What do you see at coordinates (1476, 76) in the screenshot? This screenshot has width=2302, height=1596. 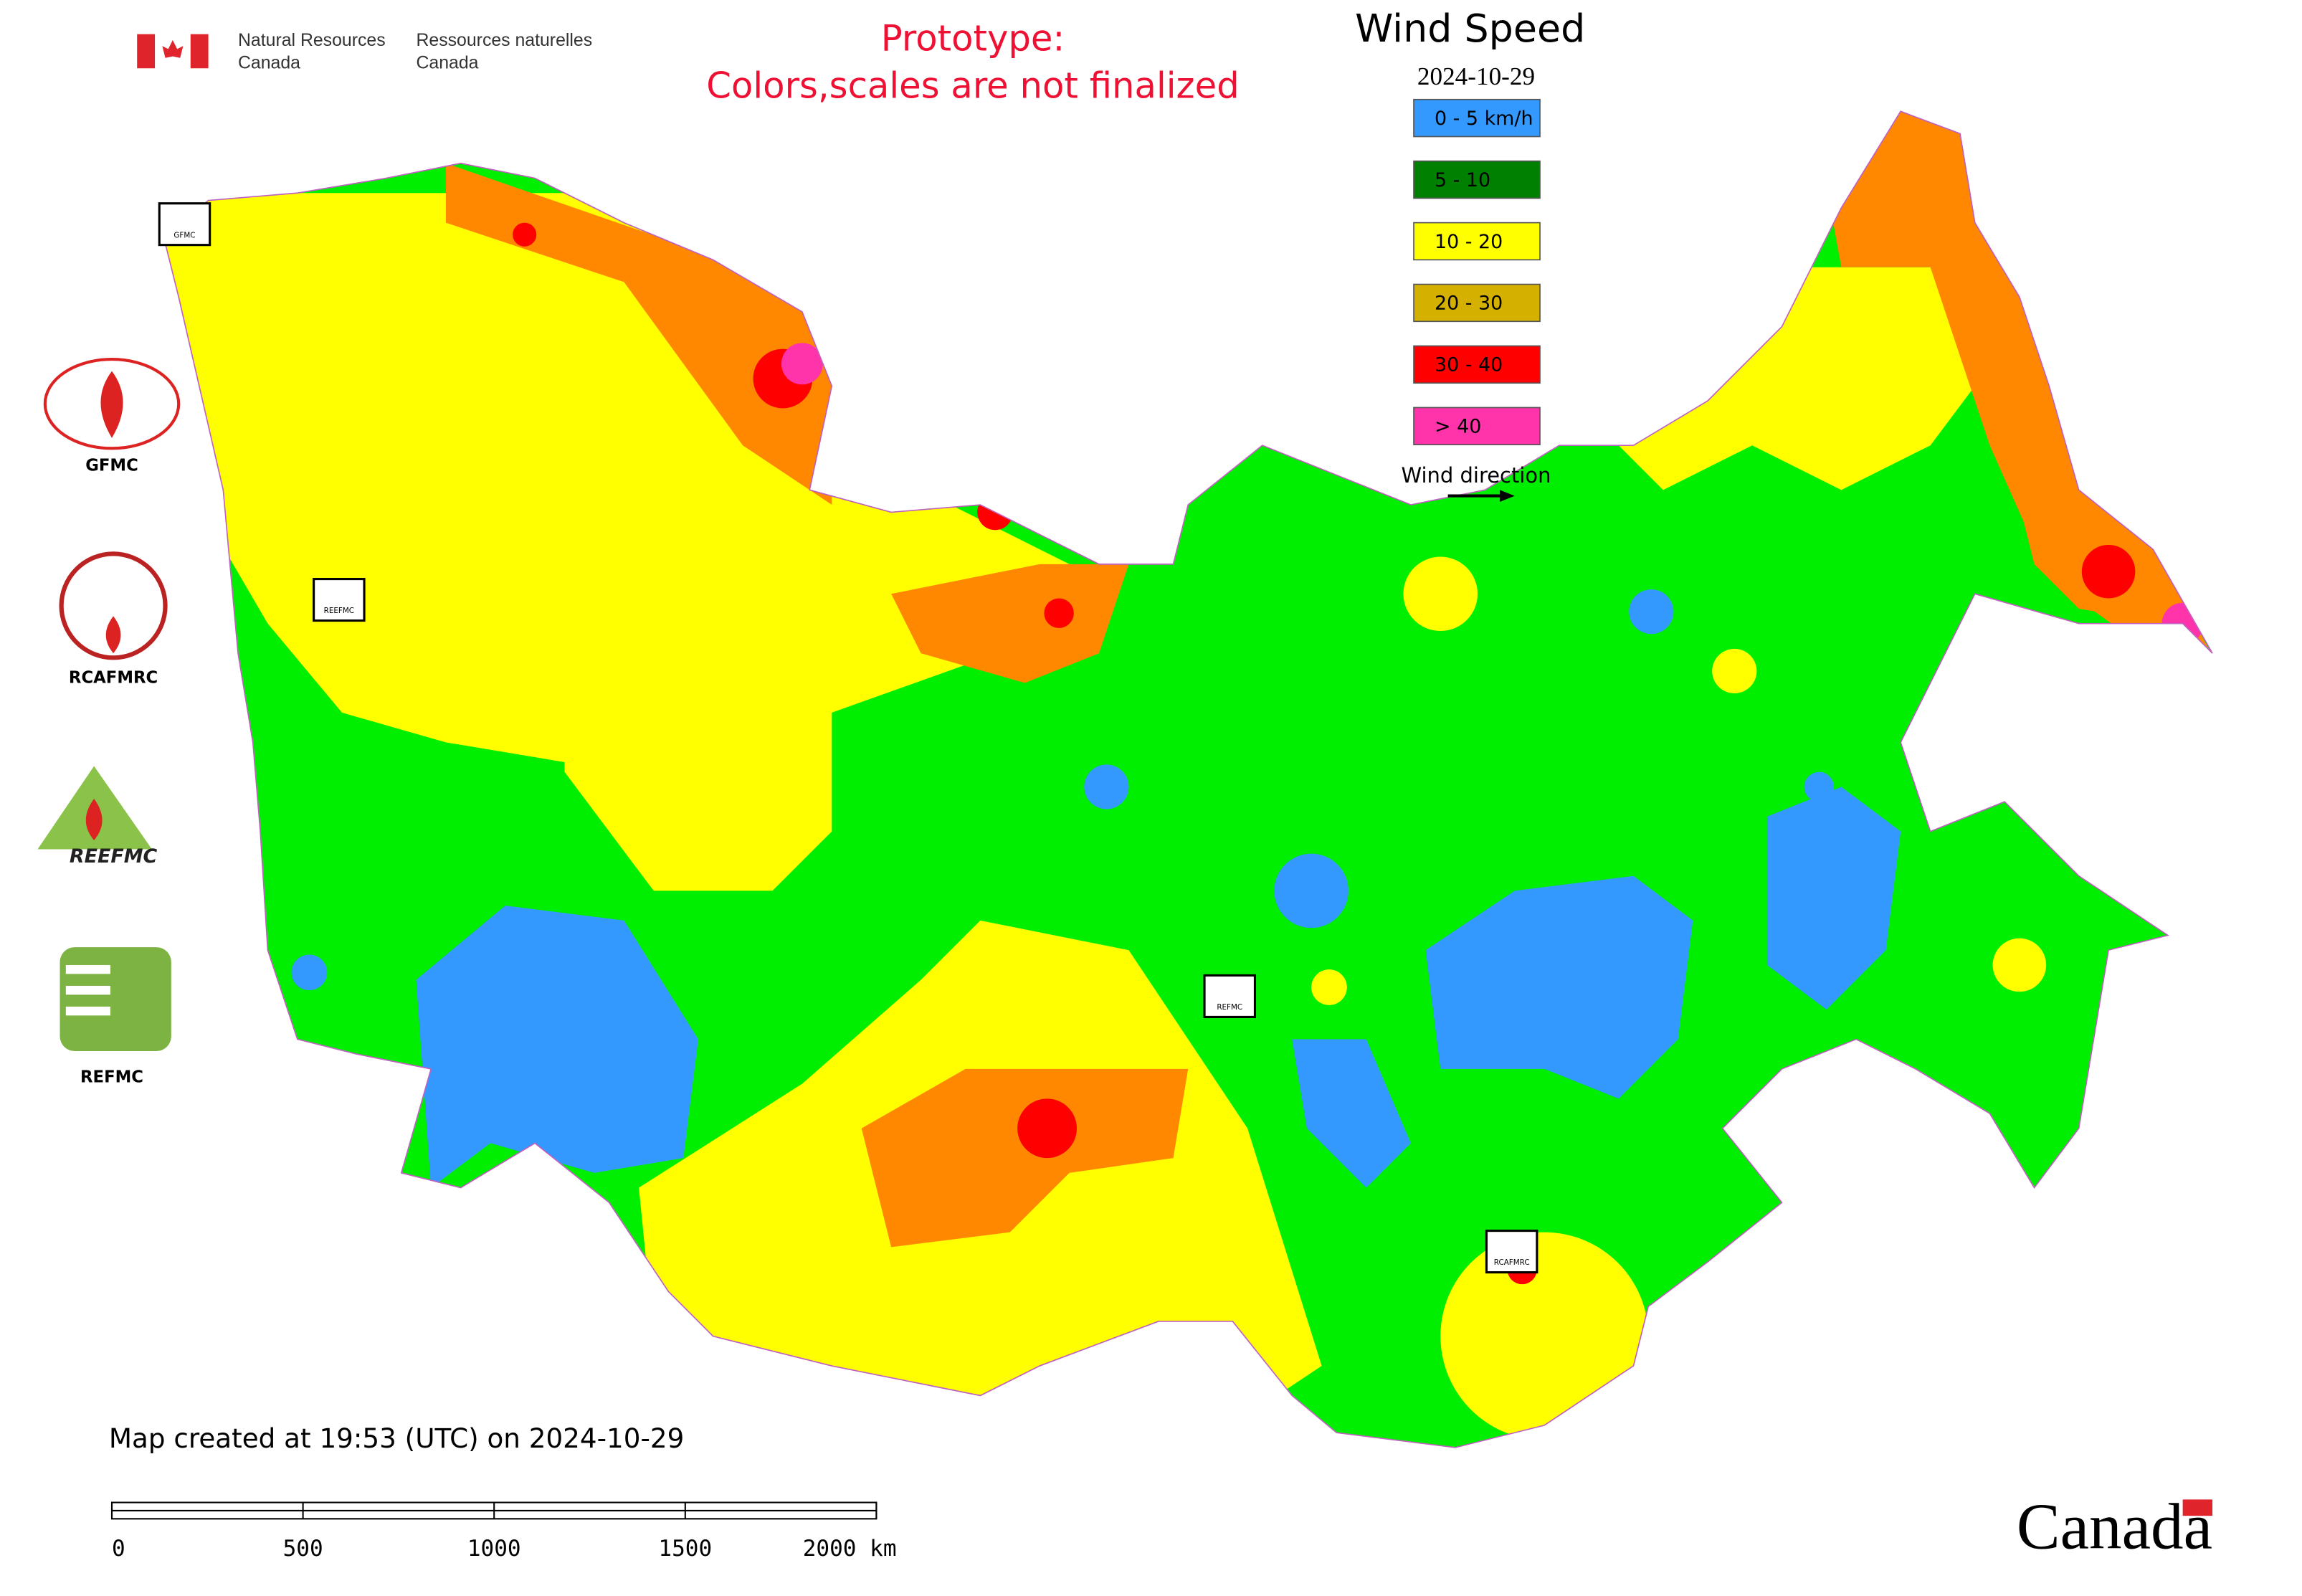 I see `legend-date: 2024-10-29` at bounding box center [1476, 76].